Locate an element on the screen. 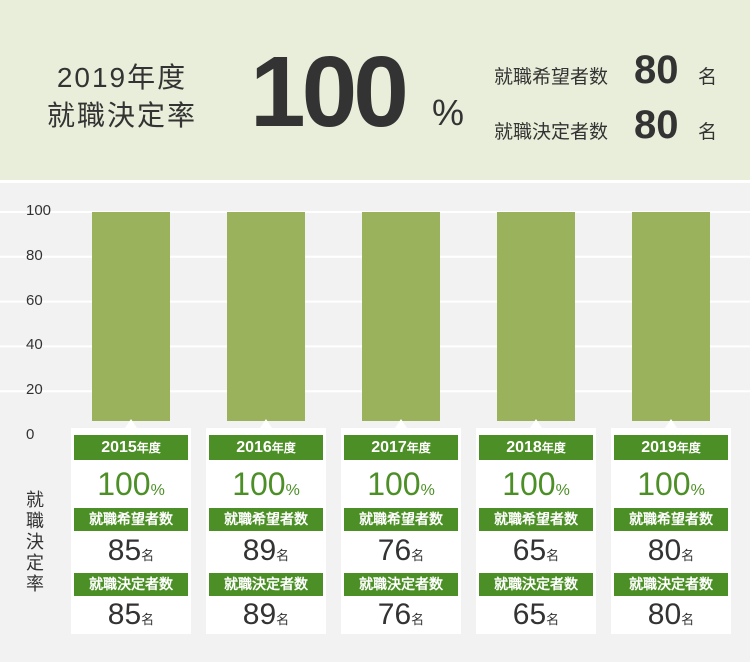  year-card: 2018年度 100% 就職希望者数 65名 就職決定者数 65名 is located at coordinates (536, 526).